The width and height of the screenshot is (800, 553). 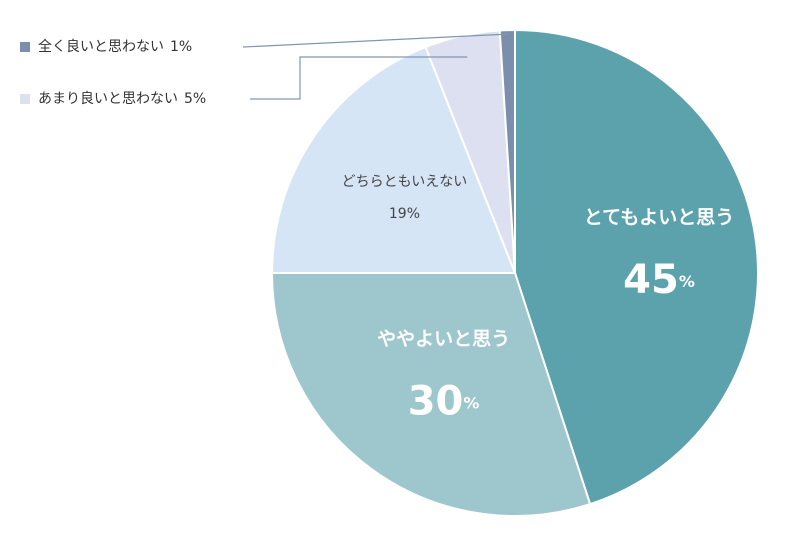 What do you see at coordinates (436, 401) in the screenshot?
I see `value-number: 30` at bounding box center [436, 401].